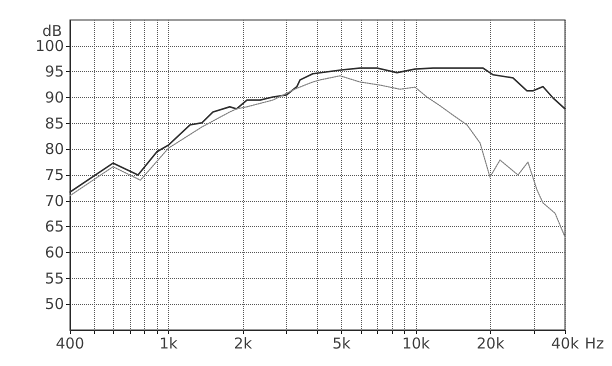  What do you see at coordinates (54, 123) in the screenshot?
I see `y-tick-label: 85` at bounding box center [54, 123].